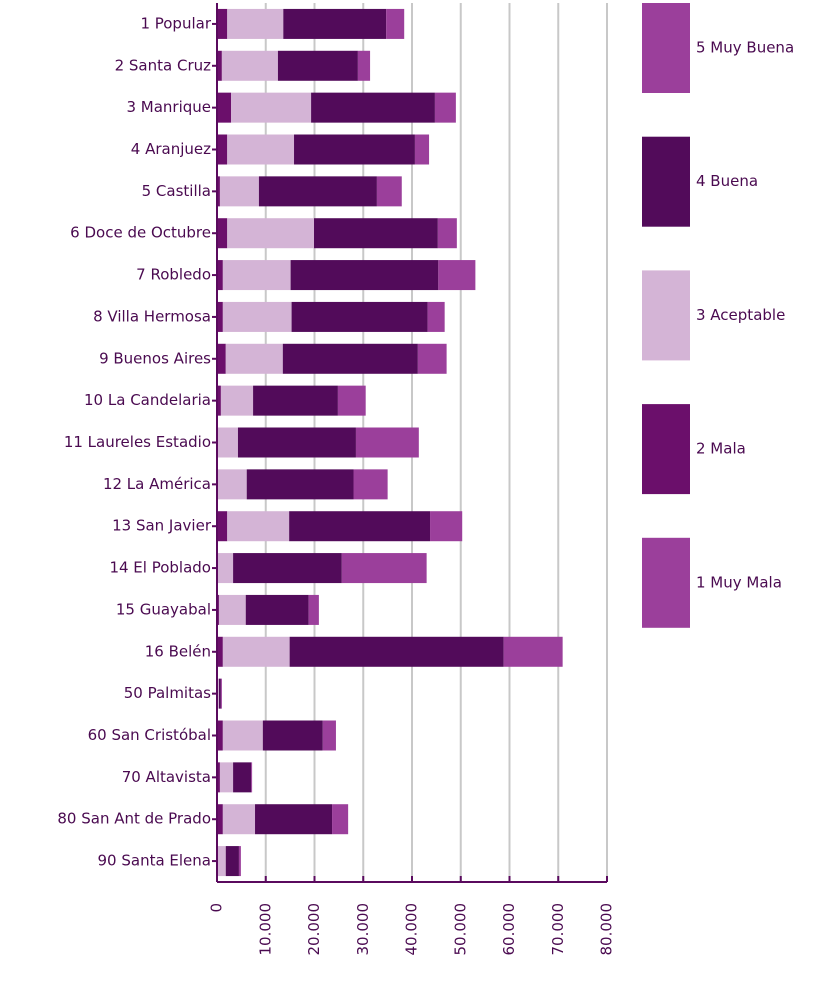  Describe the element at coordinates (265, 929) in the screenshot. I see `x-tick-label: 10.000` at that location.